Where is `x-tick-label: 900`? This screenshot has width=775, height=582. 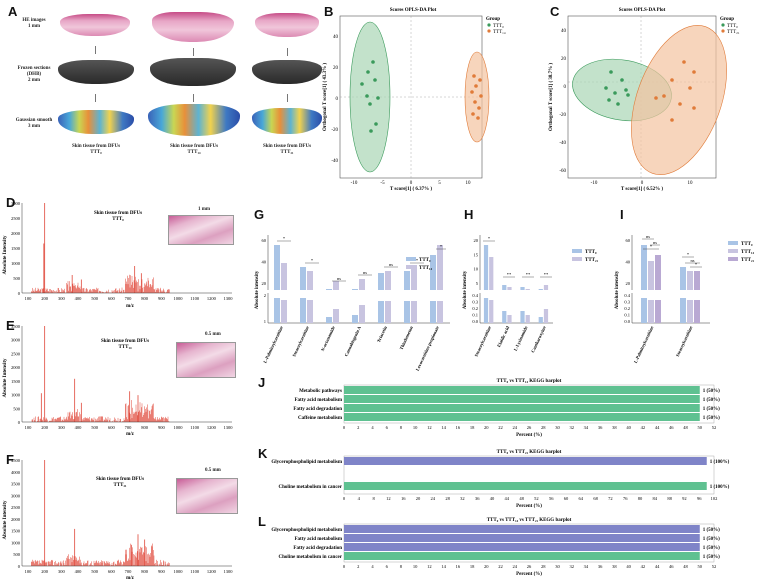 x-tick-label: 900 is located at coordinates (162, 298).